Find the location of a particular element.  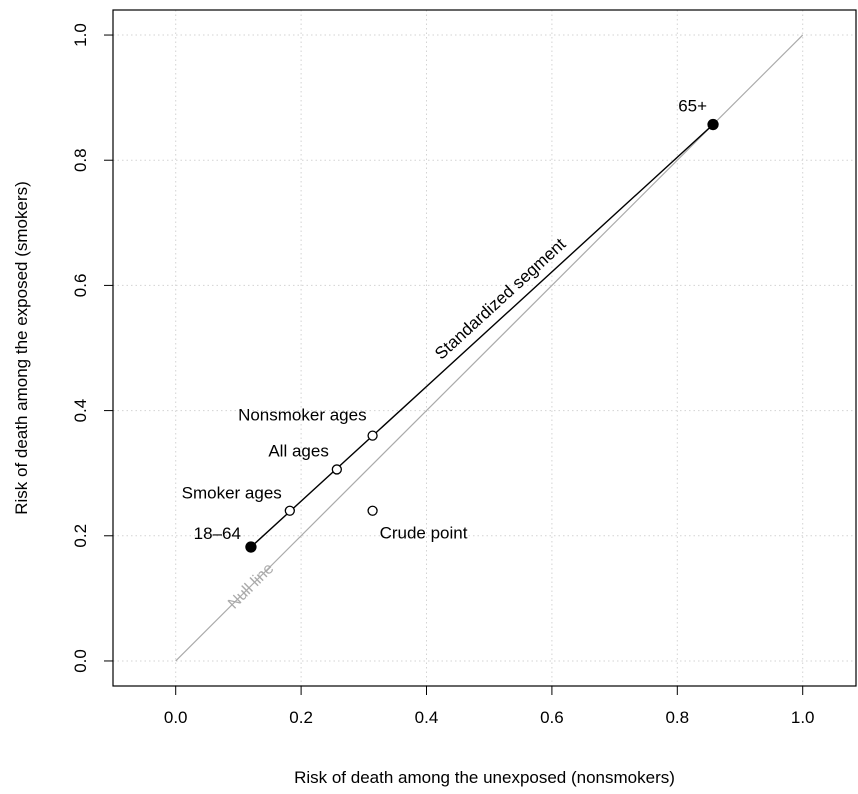

point-crude-point is located at coordinates (372, 510).